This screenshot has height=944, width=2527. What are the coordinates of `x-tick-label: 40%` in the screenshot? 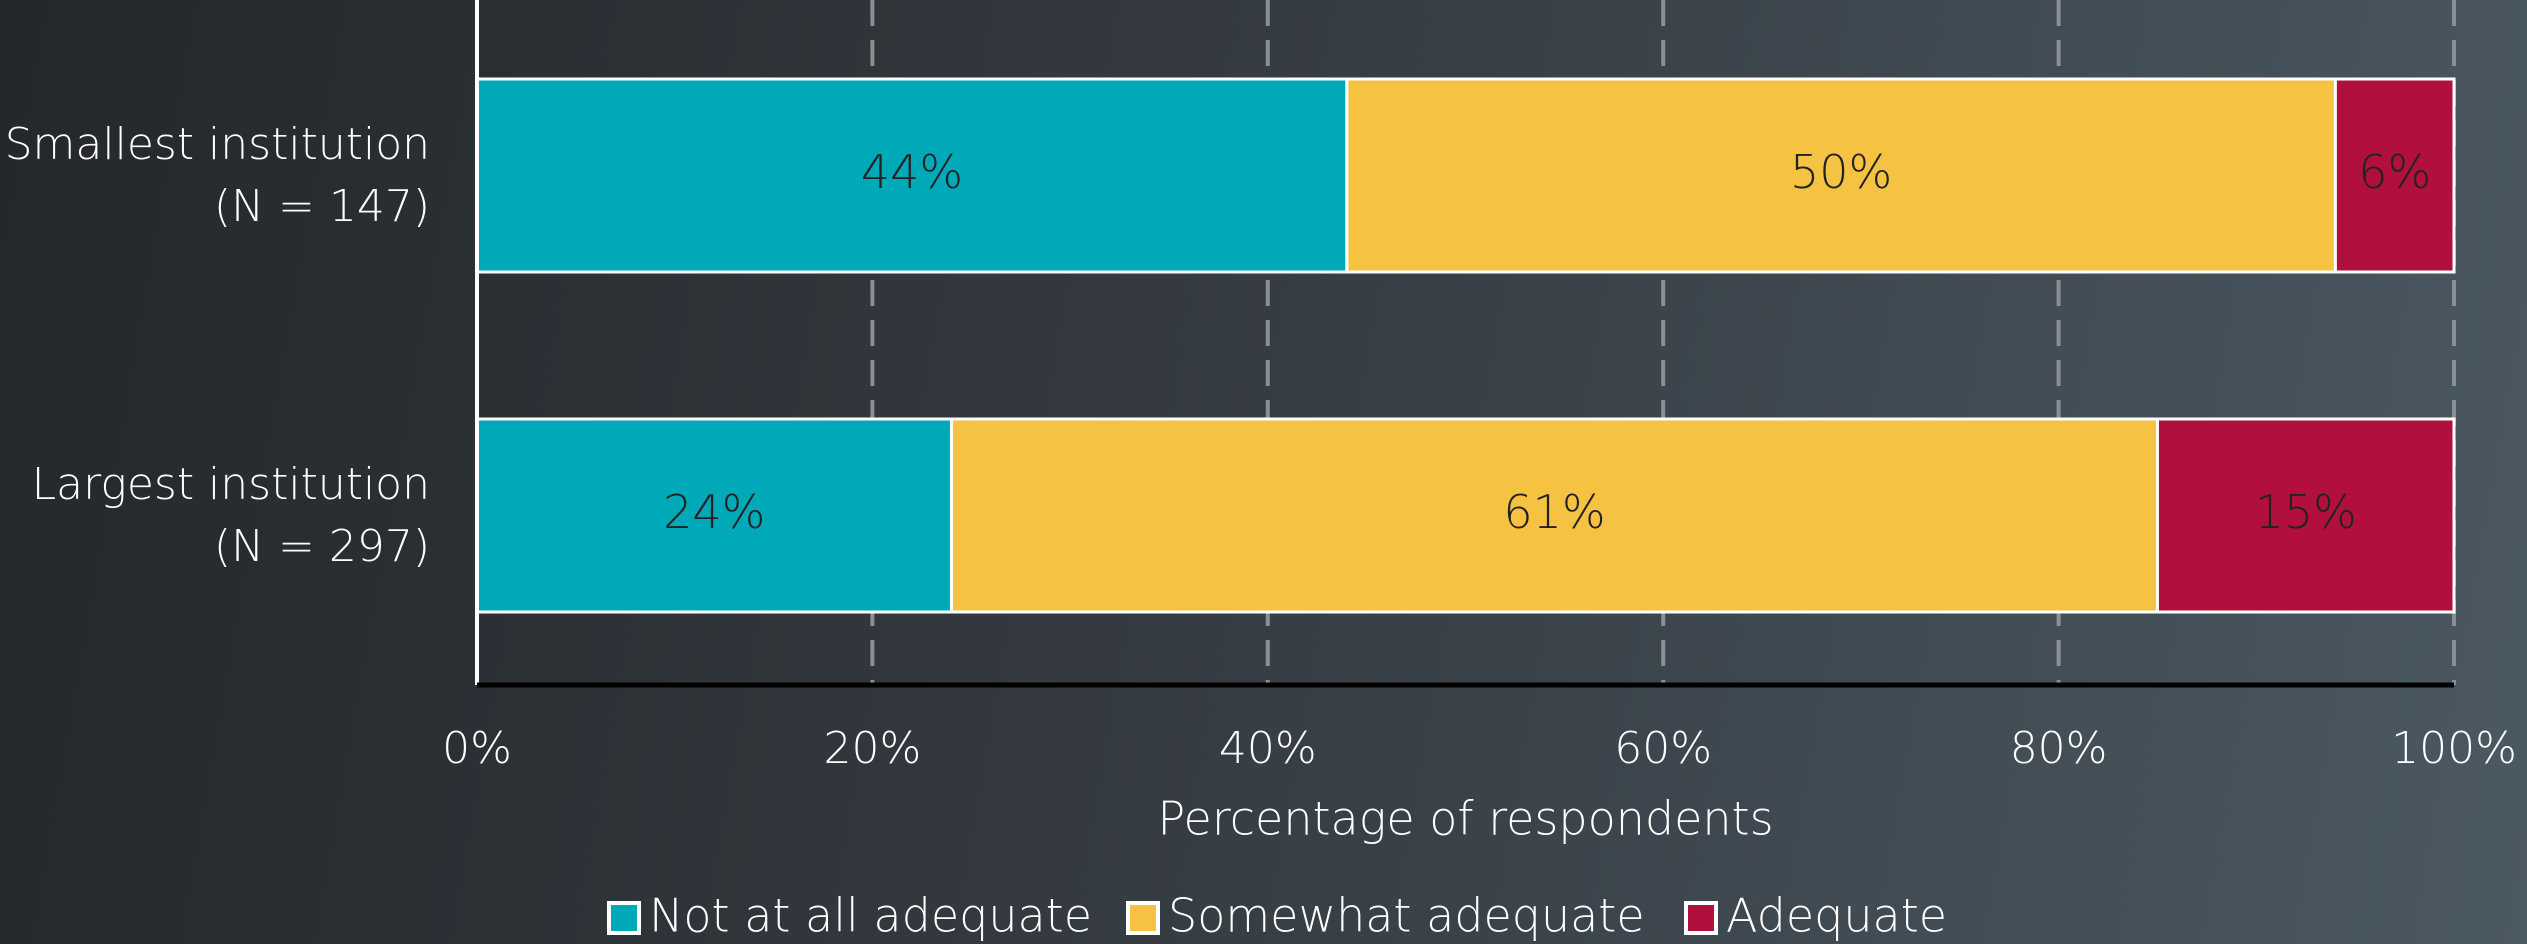 It's located at (1268, 748).